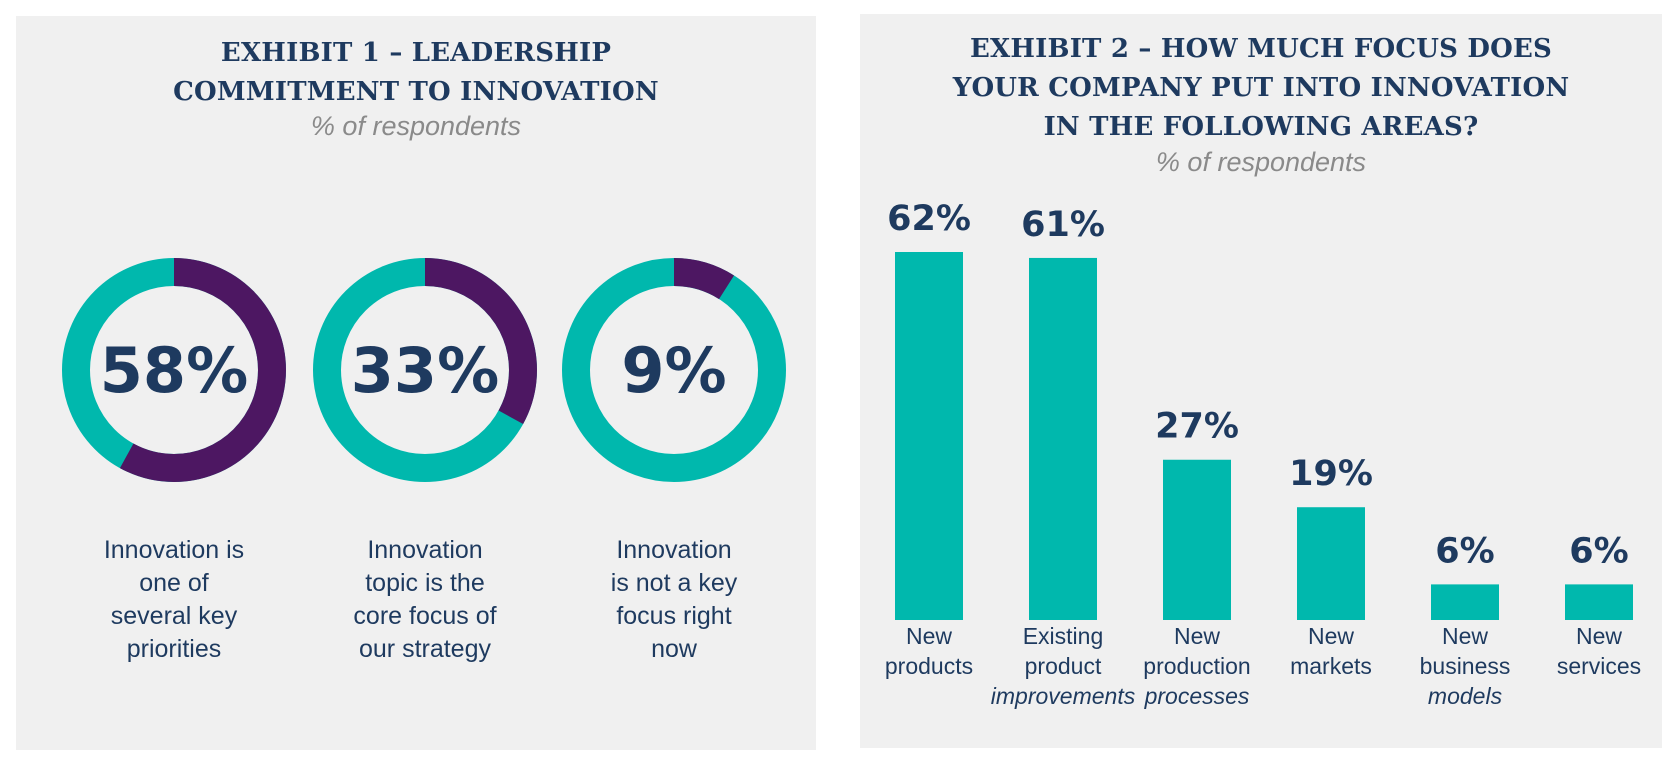  What do you see at coordinates (1197, 427) in the screenshot?
I see `bar-value-label-3: 27%` at bounding box center [1197, 427].